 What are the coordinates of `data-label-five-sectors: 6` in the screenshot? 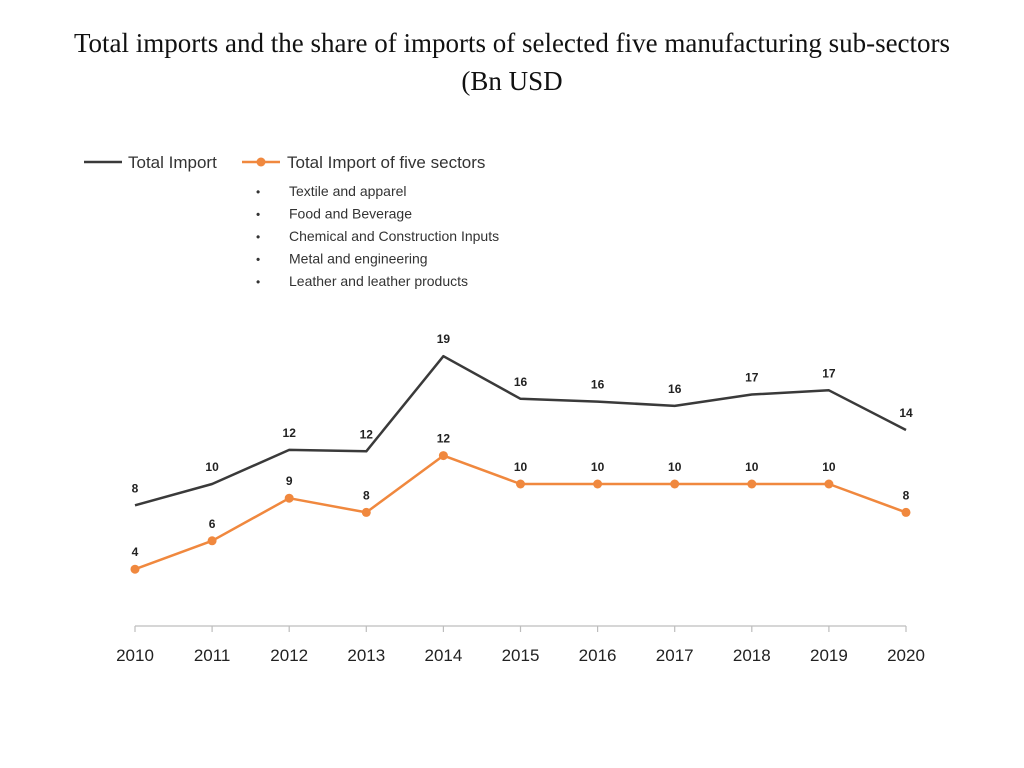 It's located at (212, 524).